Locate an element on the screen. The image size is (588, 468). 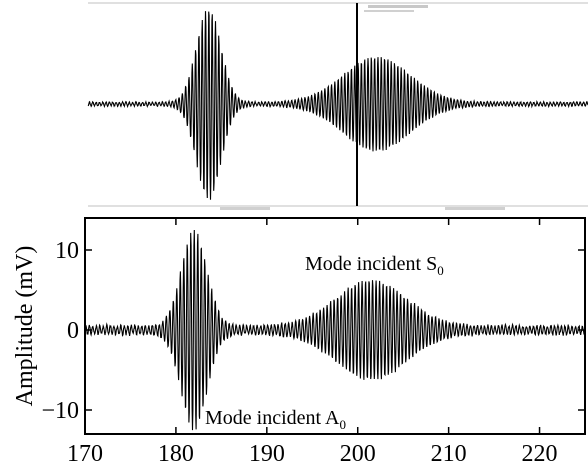
x-tick-label: 210 is located at coordinates (449, 454).